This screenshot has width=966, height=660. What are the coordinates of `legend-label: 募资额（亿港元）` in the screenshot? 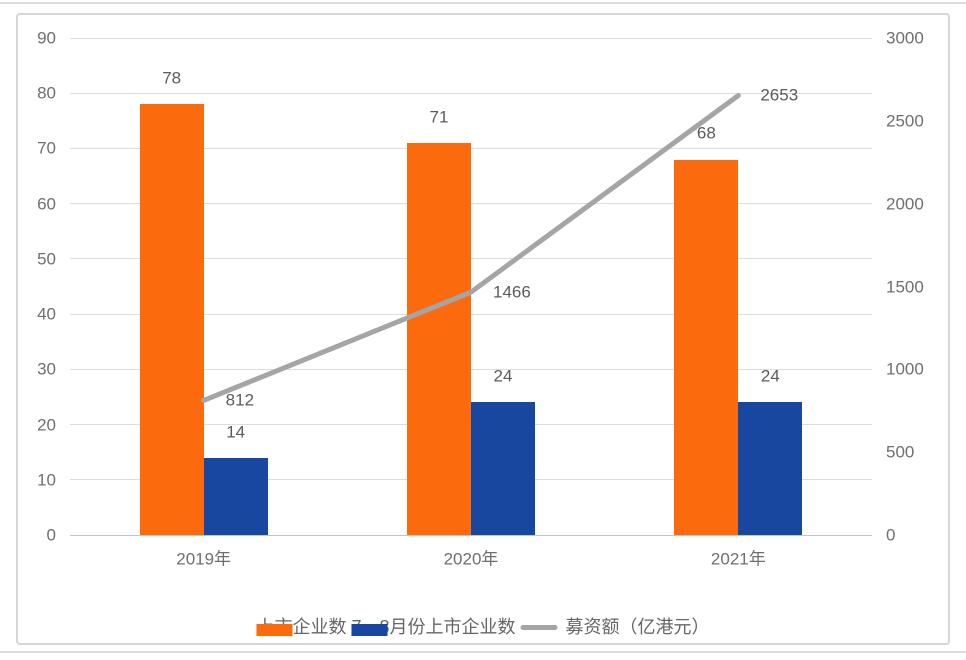 It's located at (637, 627).